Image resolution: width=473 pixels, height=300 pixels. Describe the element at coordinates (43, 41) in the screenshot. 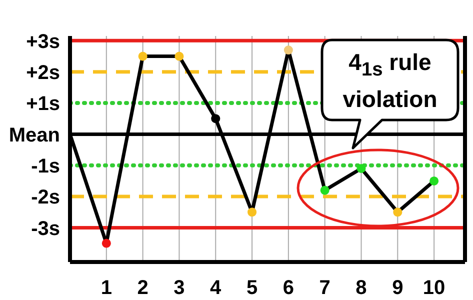

I see `y-tick-label: +3s` at that location.